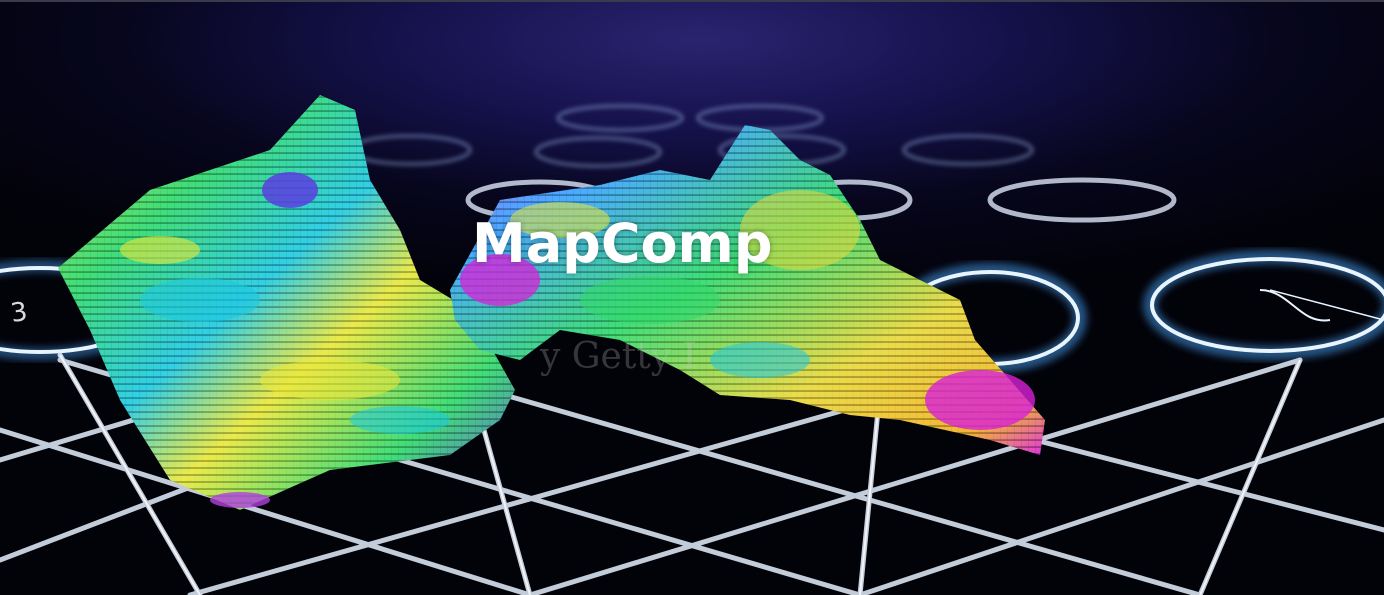 The width and height of the screenshot is (1384, 595). Describe the element at coordinates (691, 136) in the screenshot. I see `background-rings` at that location.